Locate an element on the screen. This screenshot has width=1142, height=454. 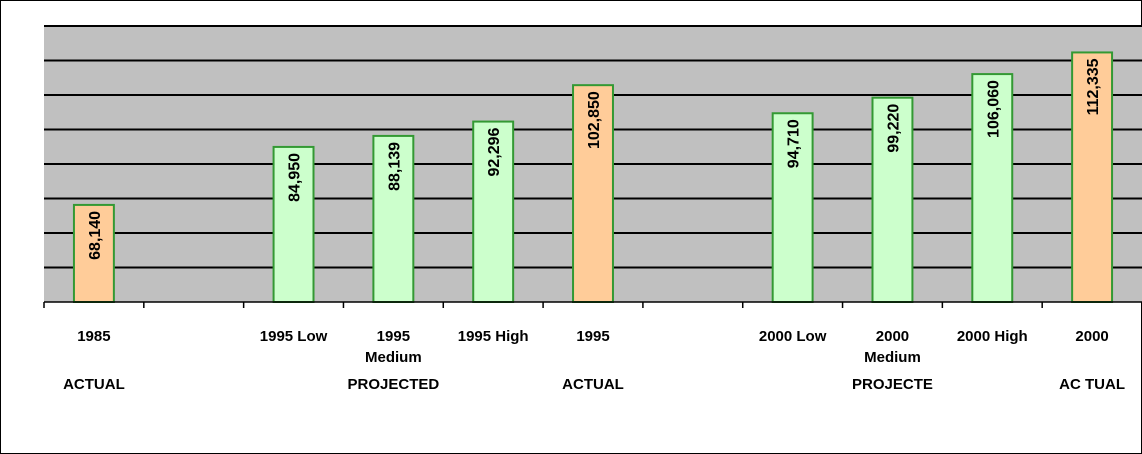
x-tick-label: 2000 High is located at coordinates (992, 336).